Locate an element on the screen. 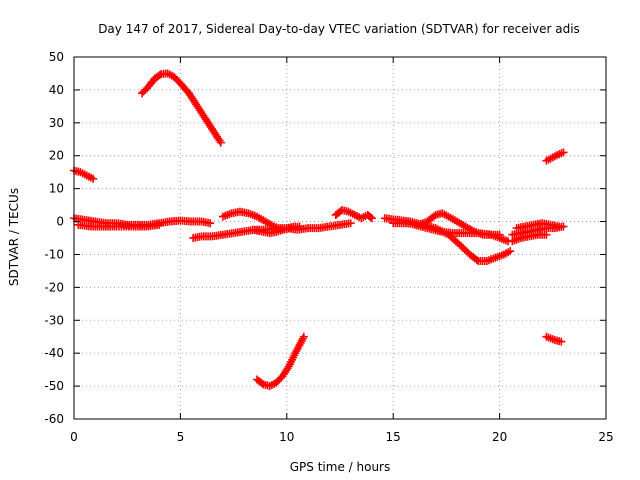  series-band-midday-mid is located at coordinates (274, 230).